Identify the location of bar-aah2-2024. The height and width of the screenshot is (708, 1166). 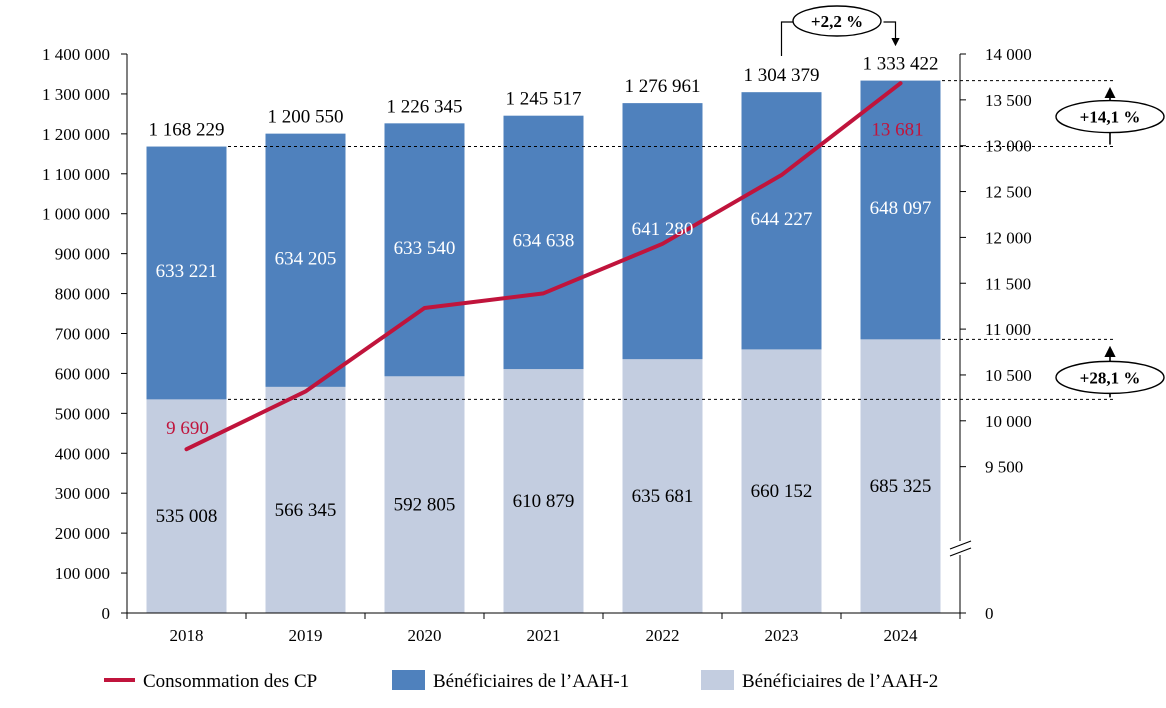
(900, 476).